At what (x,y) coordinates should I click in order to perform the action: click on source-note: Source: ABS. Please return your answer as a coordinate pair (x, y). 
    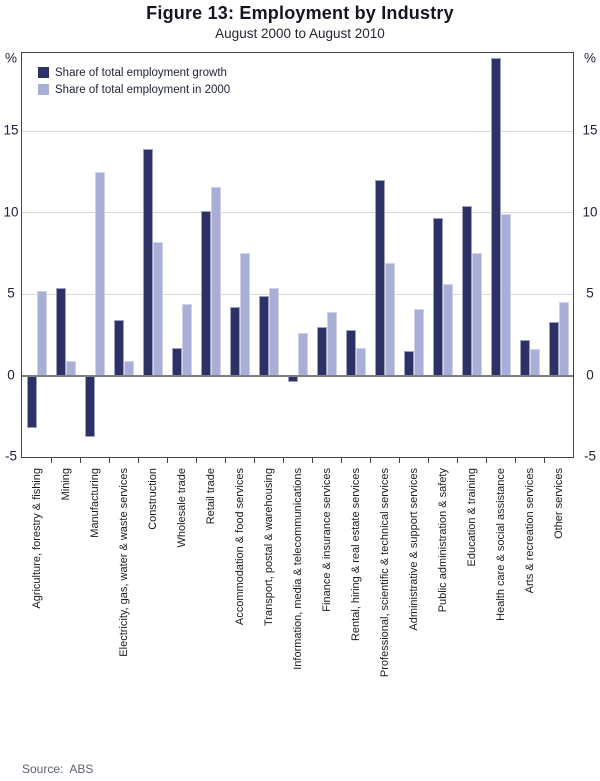
    Looking at the image, I should click on (58, 769).